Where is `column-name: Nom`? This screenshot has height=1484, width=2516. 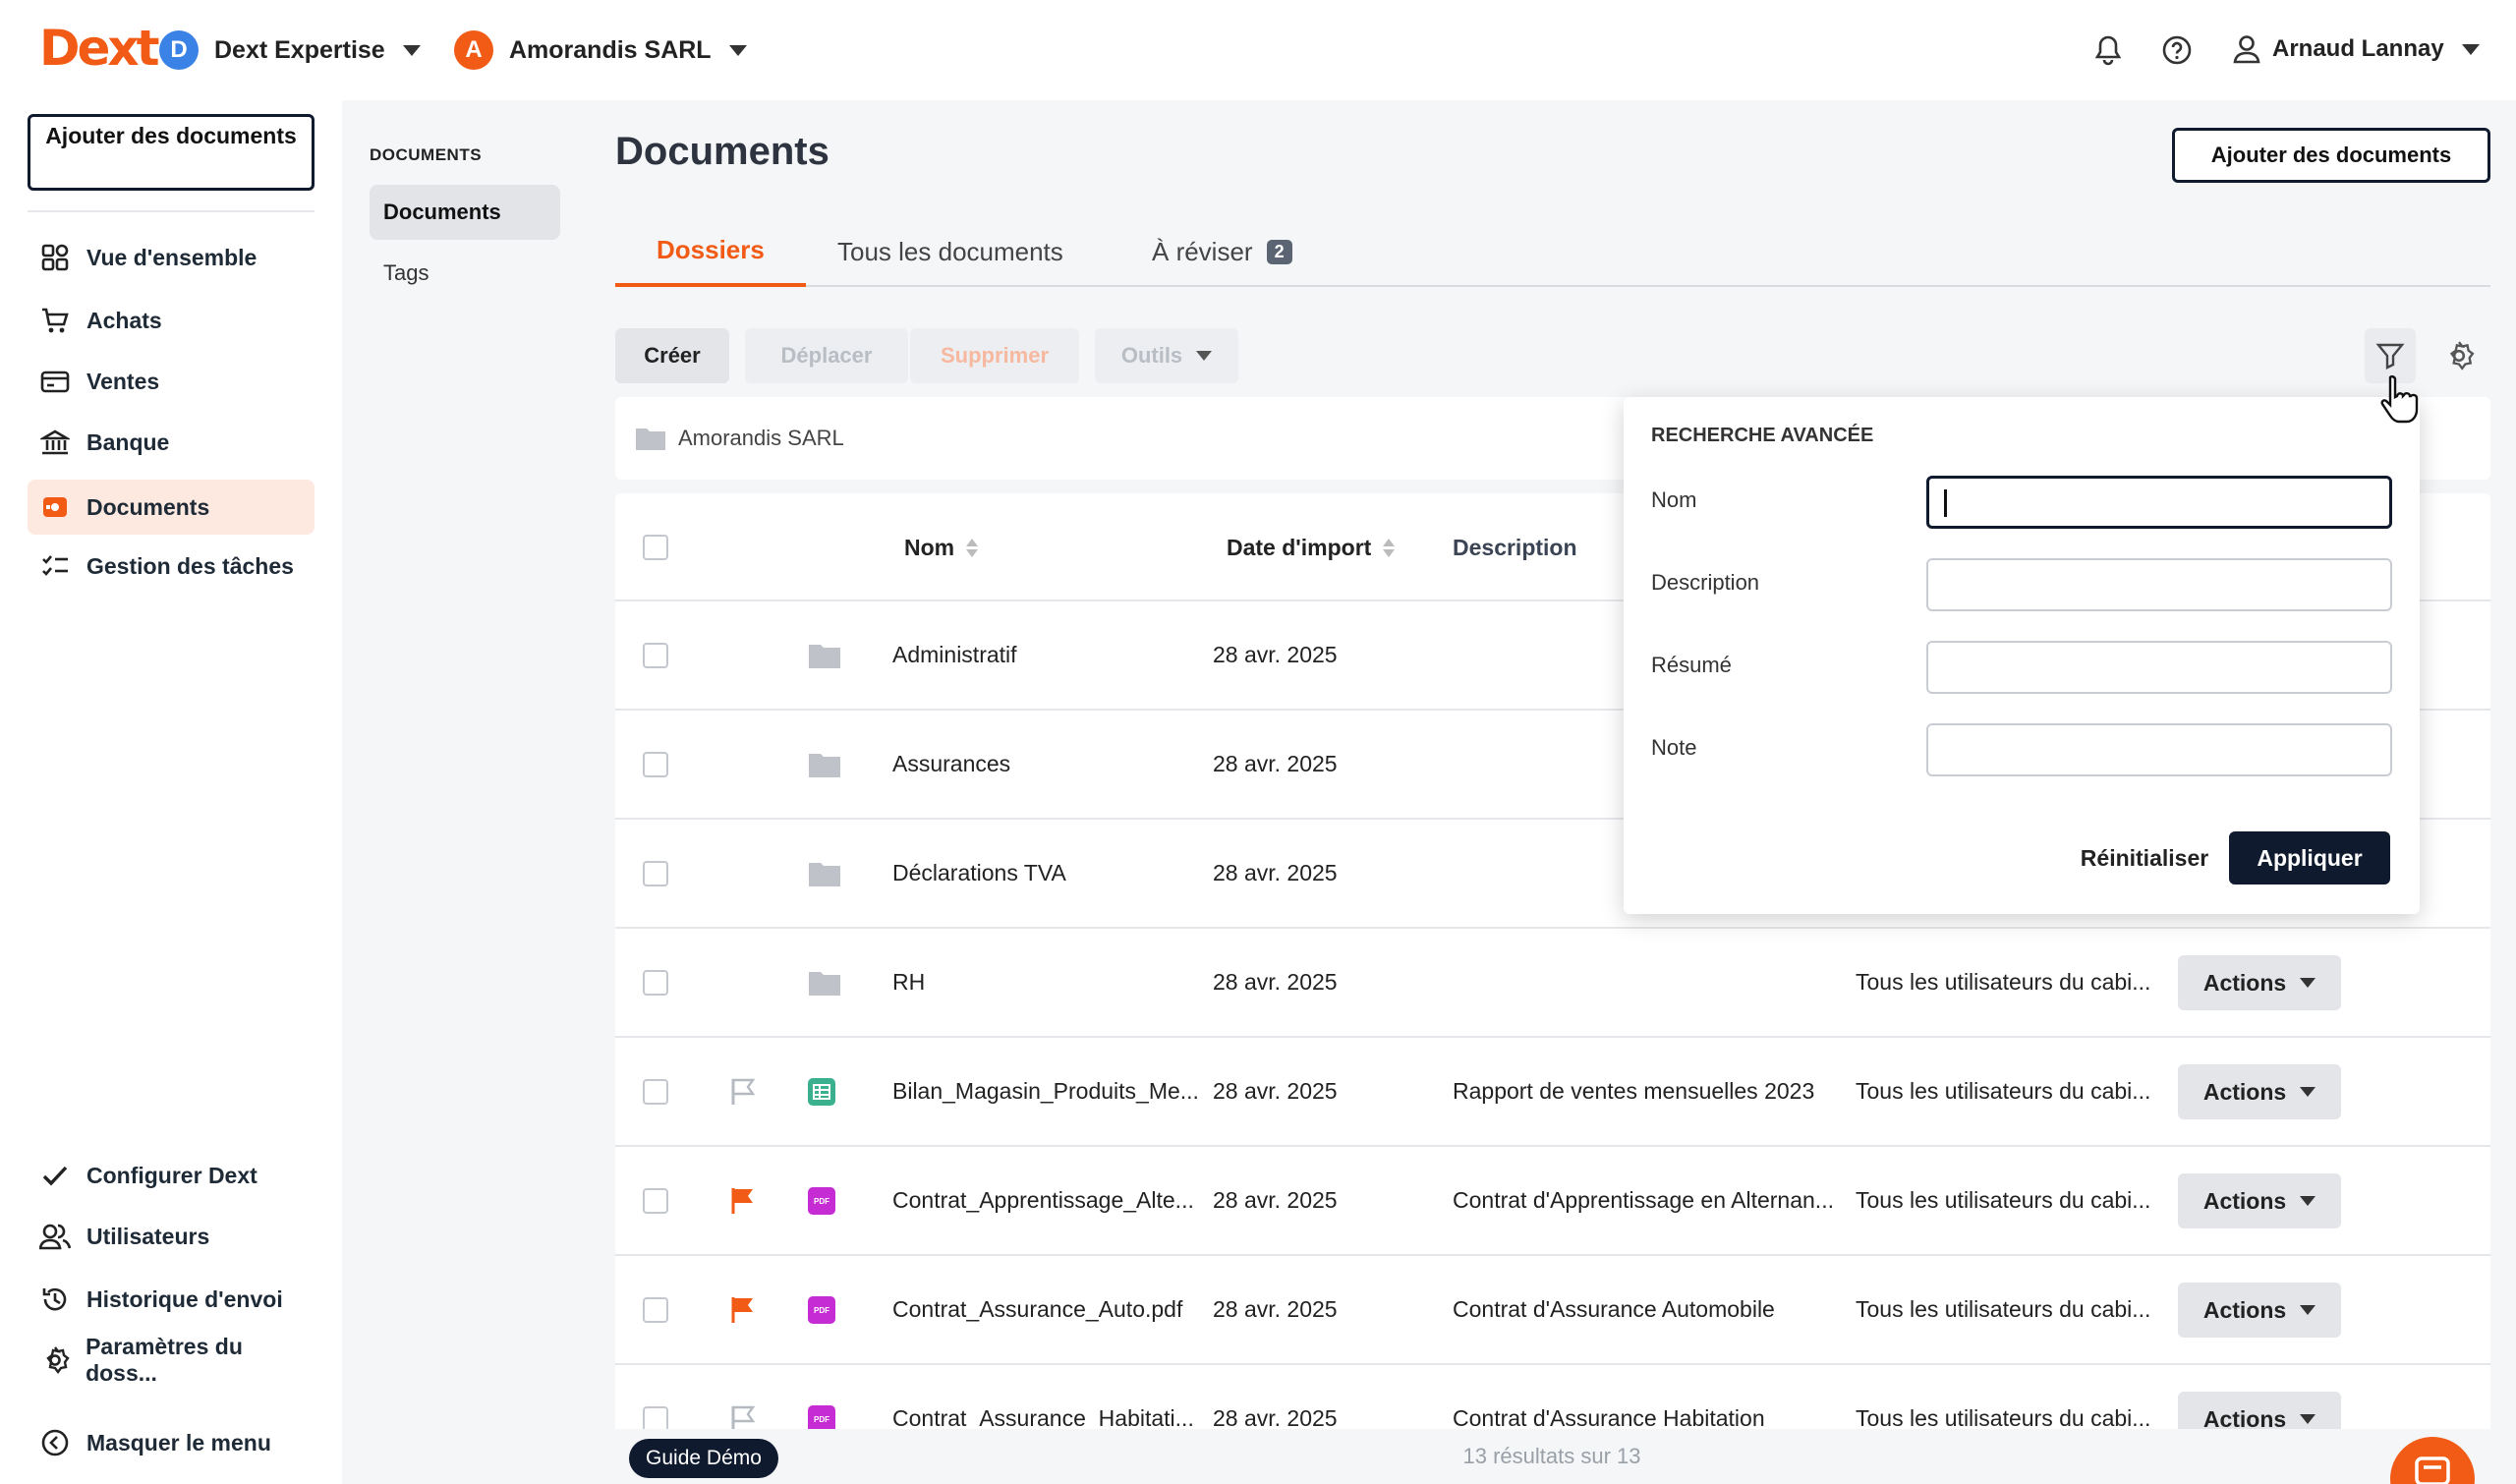 column-name: Nom is located at coordinates (941, 548).